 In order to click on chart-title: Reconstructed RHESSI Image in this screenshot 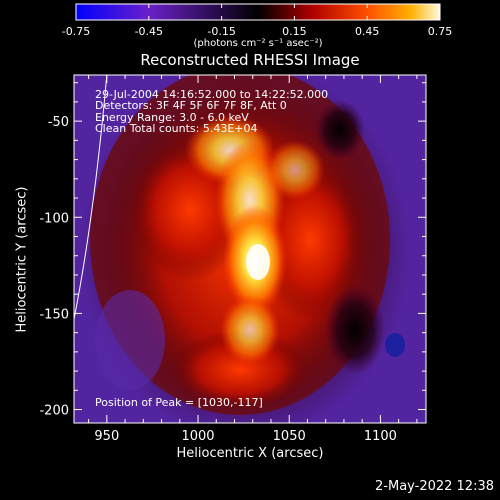, I will do `click(250, 60)`.